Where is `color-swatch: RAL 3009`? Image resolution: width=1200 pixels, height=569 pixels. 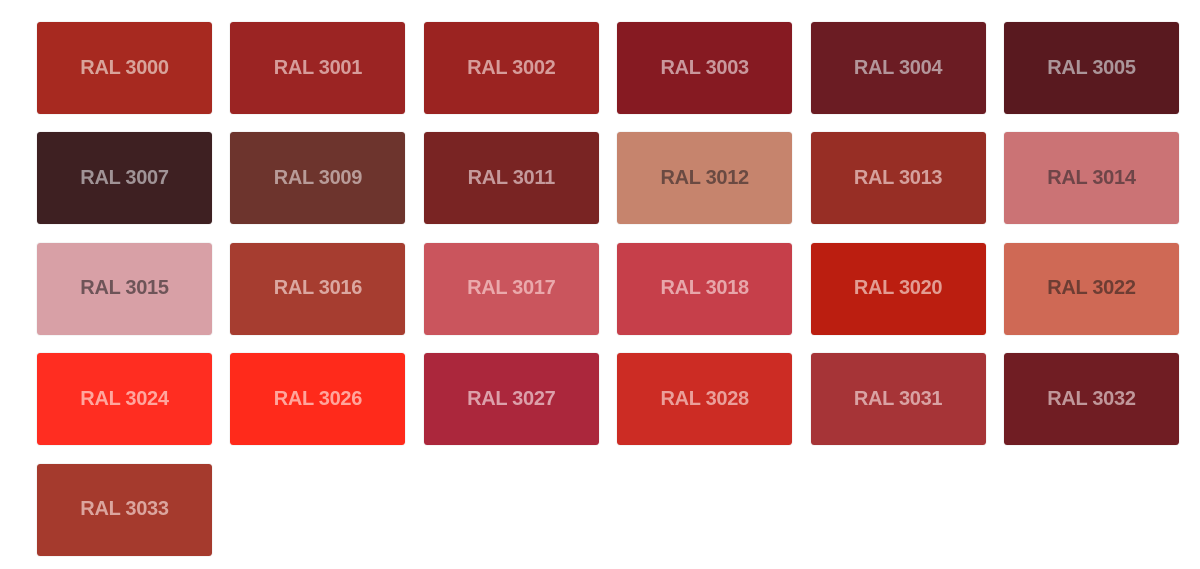 color-swatch: RAL 3009 is located at coordinates (318, 178).